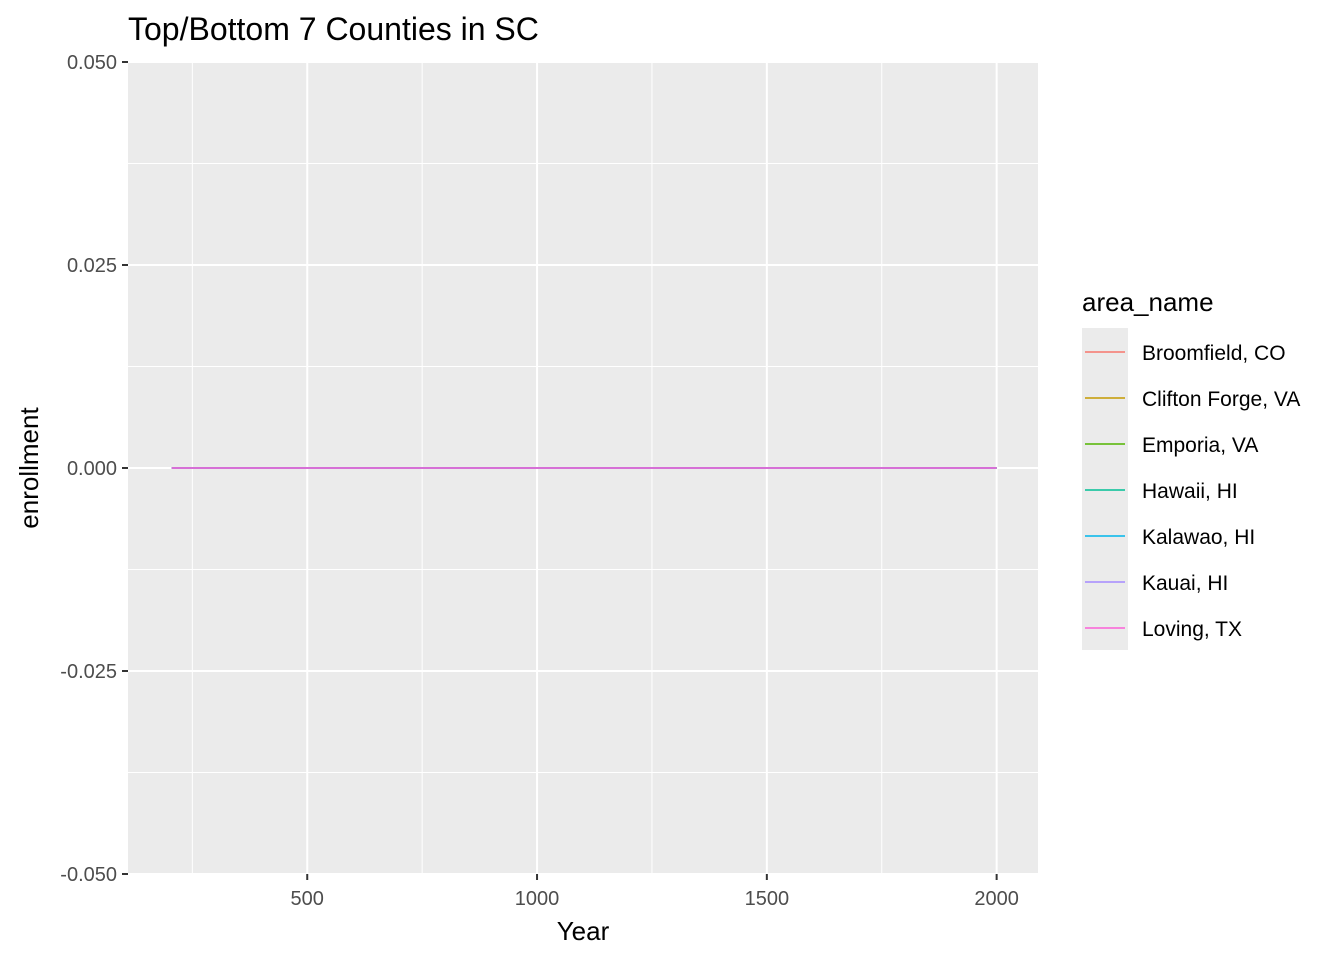 Image resolution: width=1344 pixels, height=960 pixels. What do you see at coordinates (1148, 302) in the screenshot?
I see `legend-title: area_name` at bounding box center [1148, 302].